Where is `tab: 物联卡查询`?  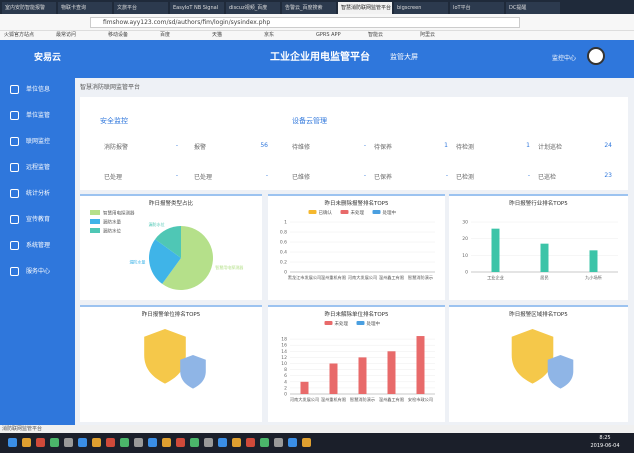
tab: 物联卡查询 is located at coordinates (85, 8).